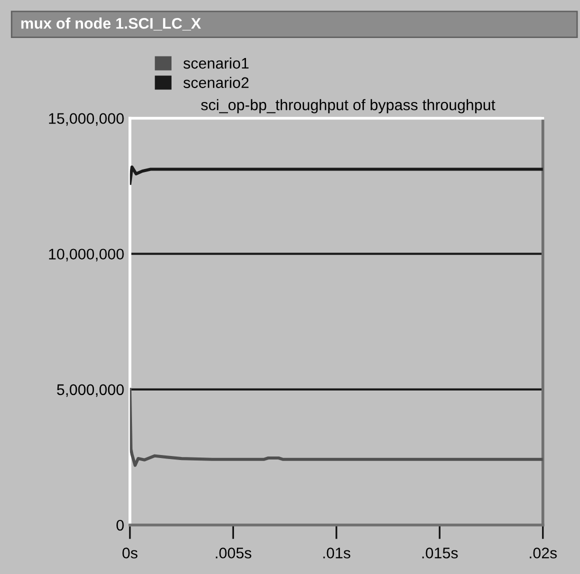  I want to click on x-tick-label: .005s, so click(234, 553).